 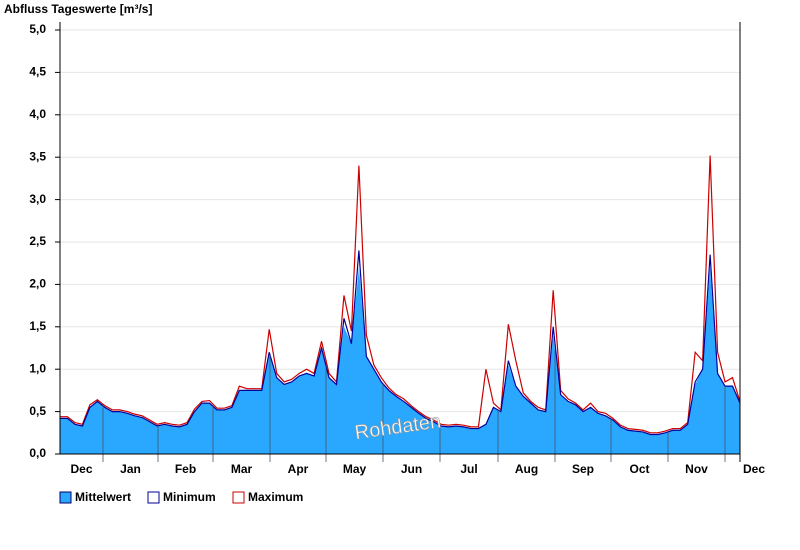 I want to click on x-tick-label: Nov, so click(x=696, y=469).